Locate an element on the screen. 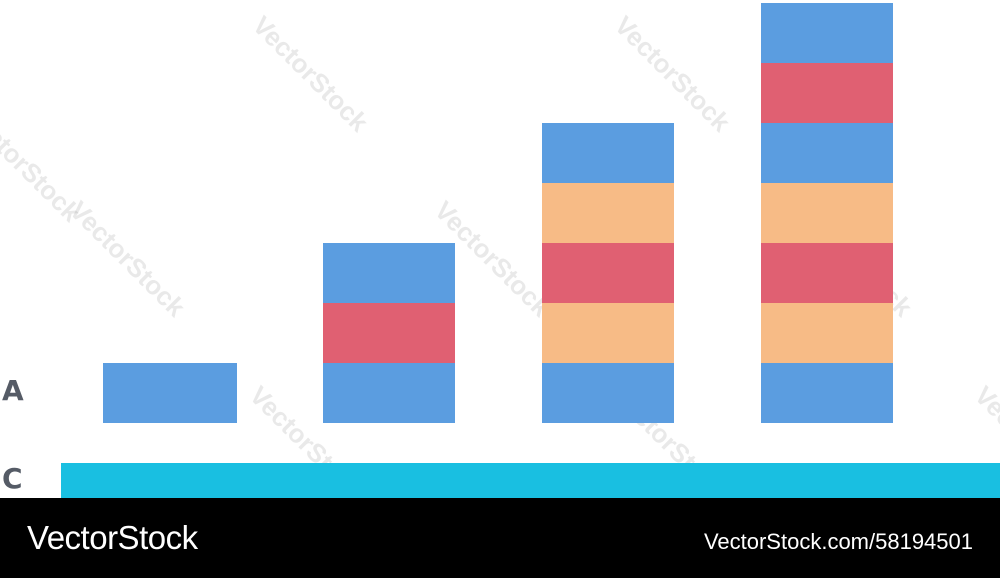  footer-brand: VectorStock is located at coordinates (112, 537).